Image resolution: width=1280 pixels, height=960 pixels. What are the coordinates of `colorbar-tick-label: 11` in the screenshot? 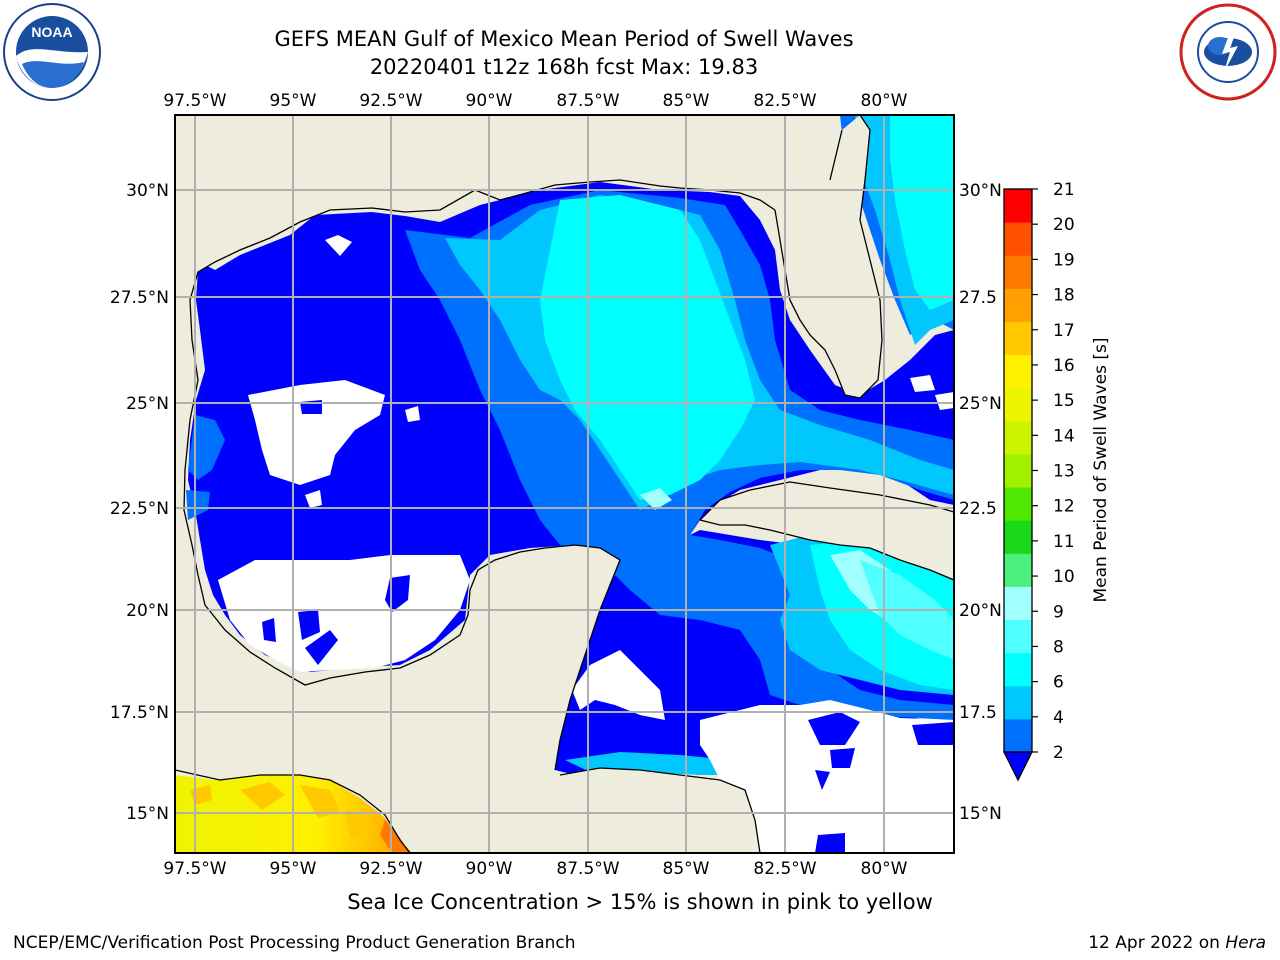 It's located at (1064, 542).